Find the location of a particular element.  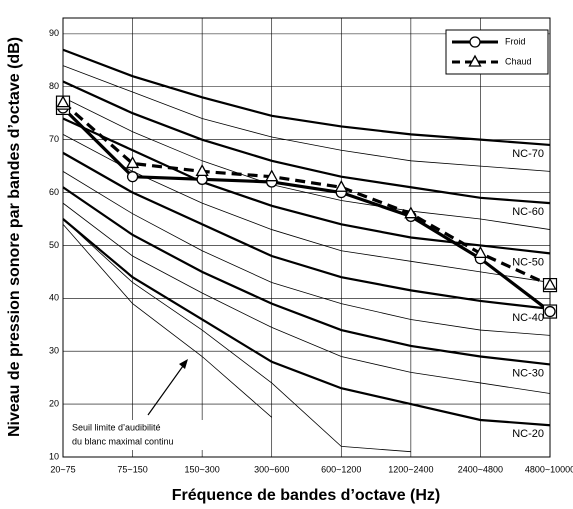

curve-label: NC-30 is located at coordinates (528, 373).